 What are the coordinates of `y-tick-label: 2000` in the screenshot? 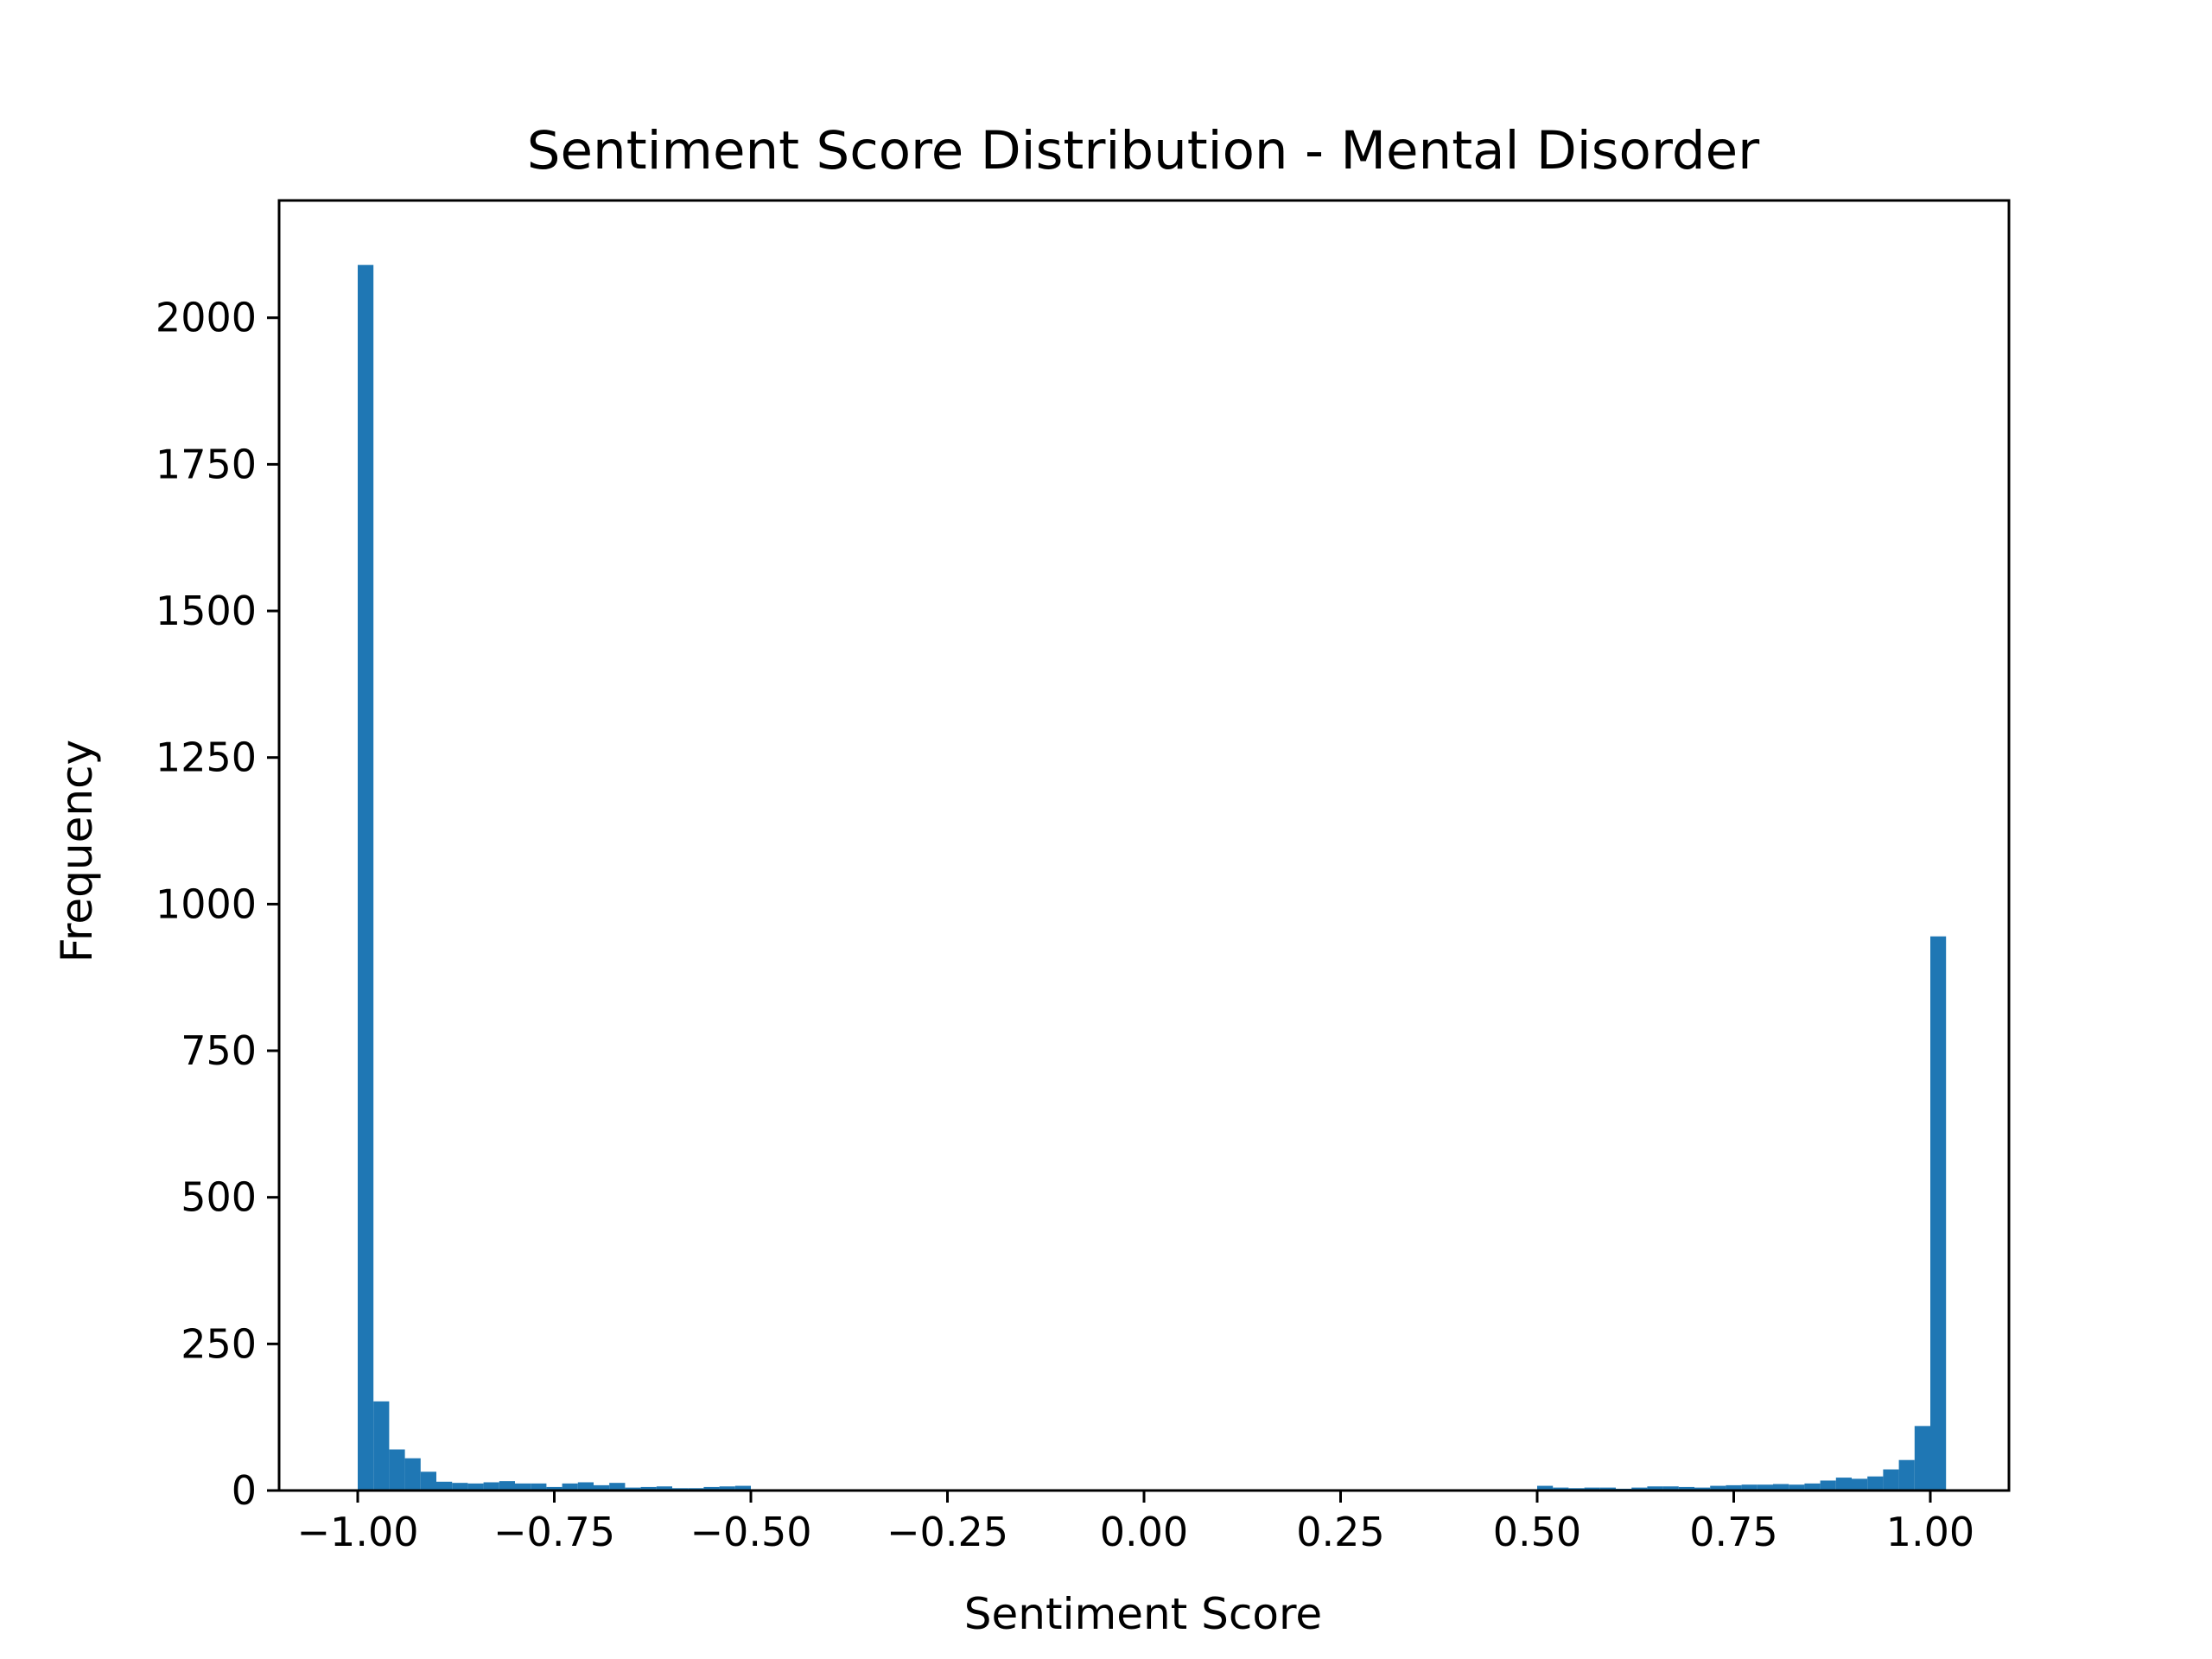 It's located at (206, 318).